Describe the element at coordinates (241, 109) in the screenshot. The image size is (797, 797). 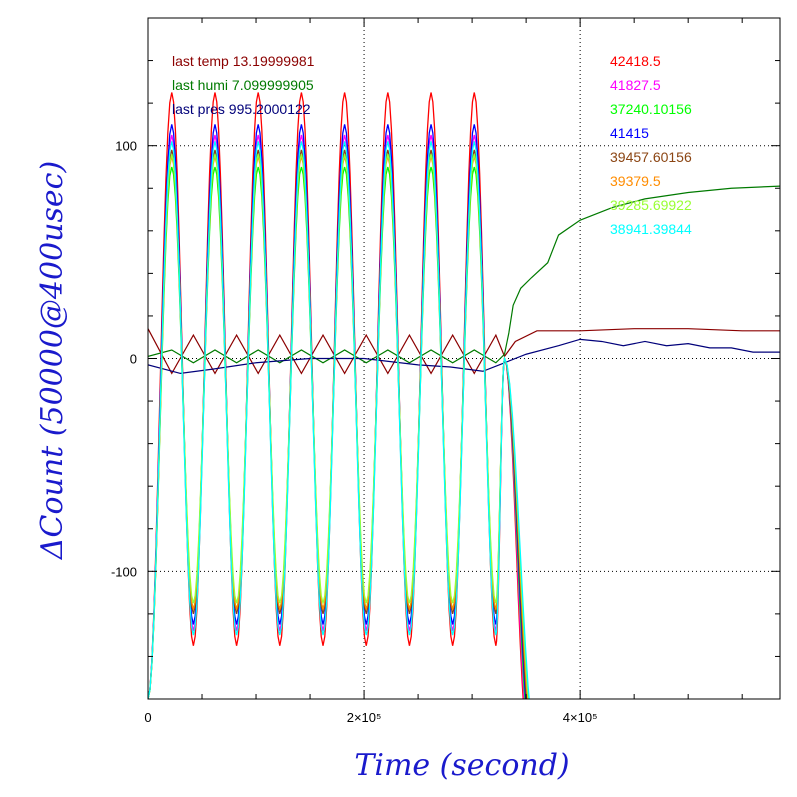
I see `env-label: last pres 995.2000122` at that location.